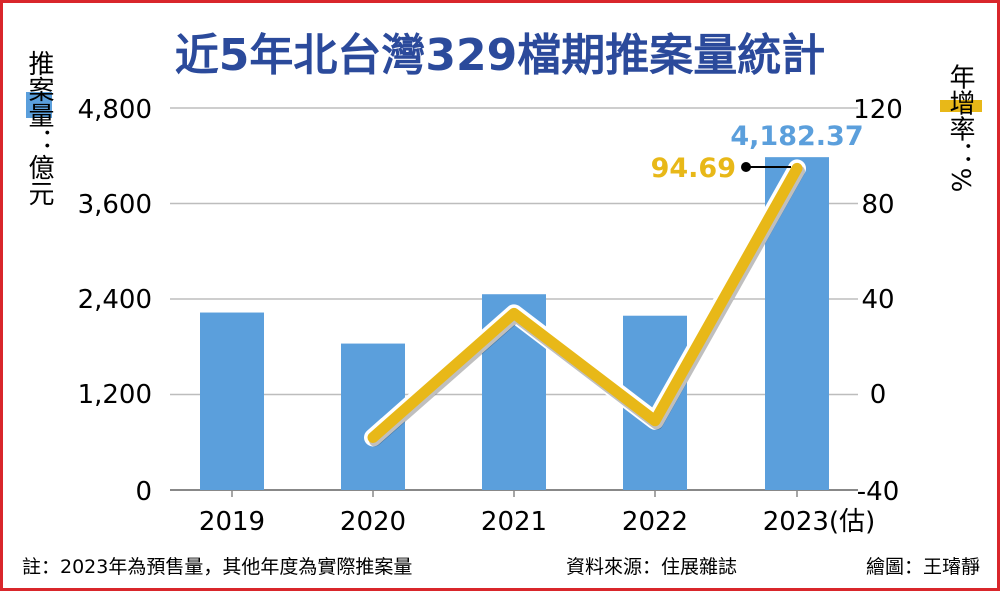  I want to click on y-right-tick: 40, so click(877, 300).